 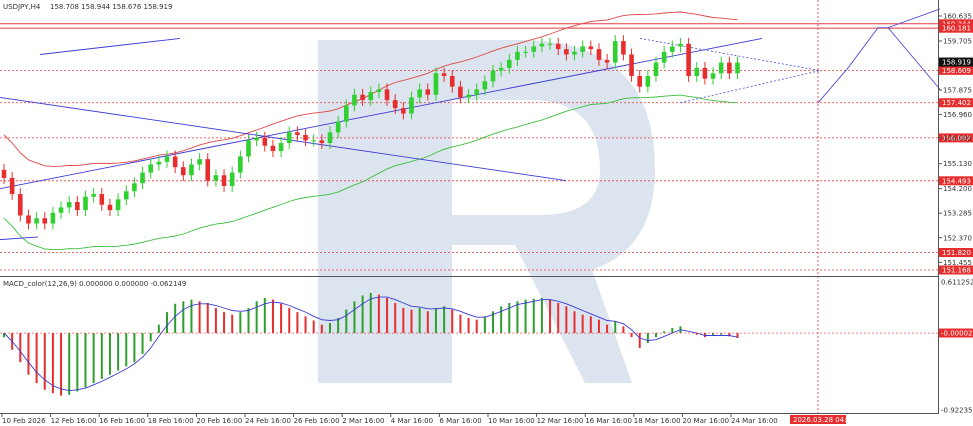 I want to click on time-tick-label: 18 Mar 16:00, so click(x=657, y=421).